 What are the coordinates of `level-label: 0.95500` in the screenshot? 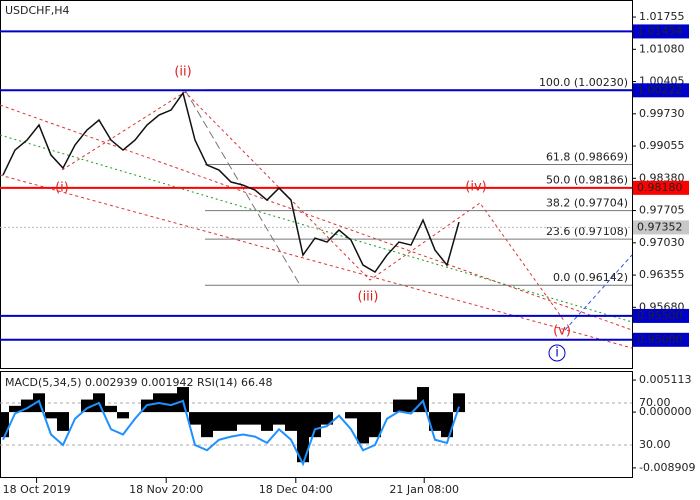 It's located at (660, 315).